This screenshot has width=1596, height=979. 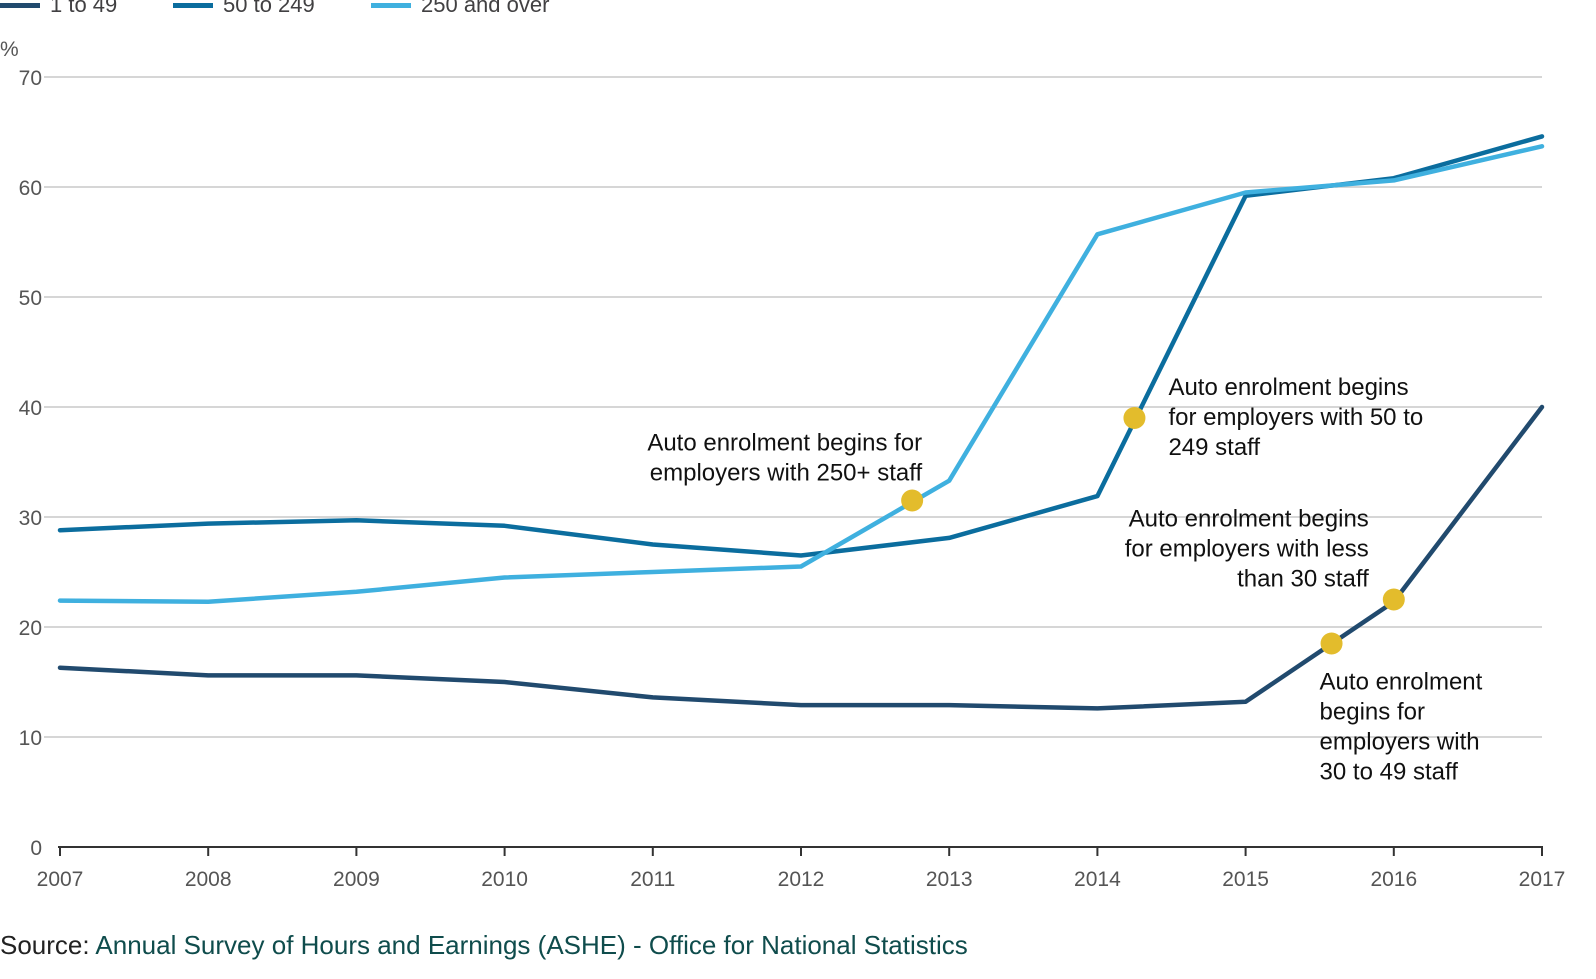 What do you see at coordinates (1288, 387) in the screenshot?
I see `annotation-line-50-to-249-1: Auto enrolment begins` at bounding box center [1288, 387].